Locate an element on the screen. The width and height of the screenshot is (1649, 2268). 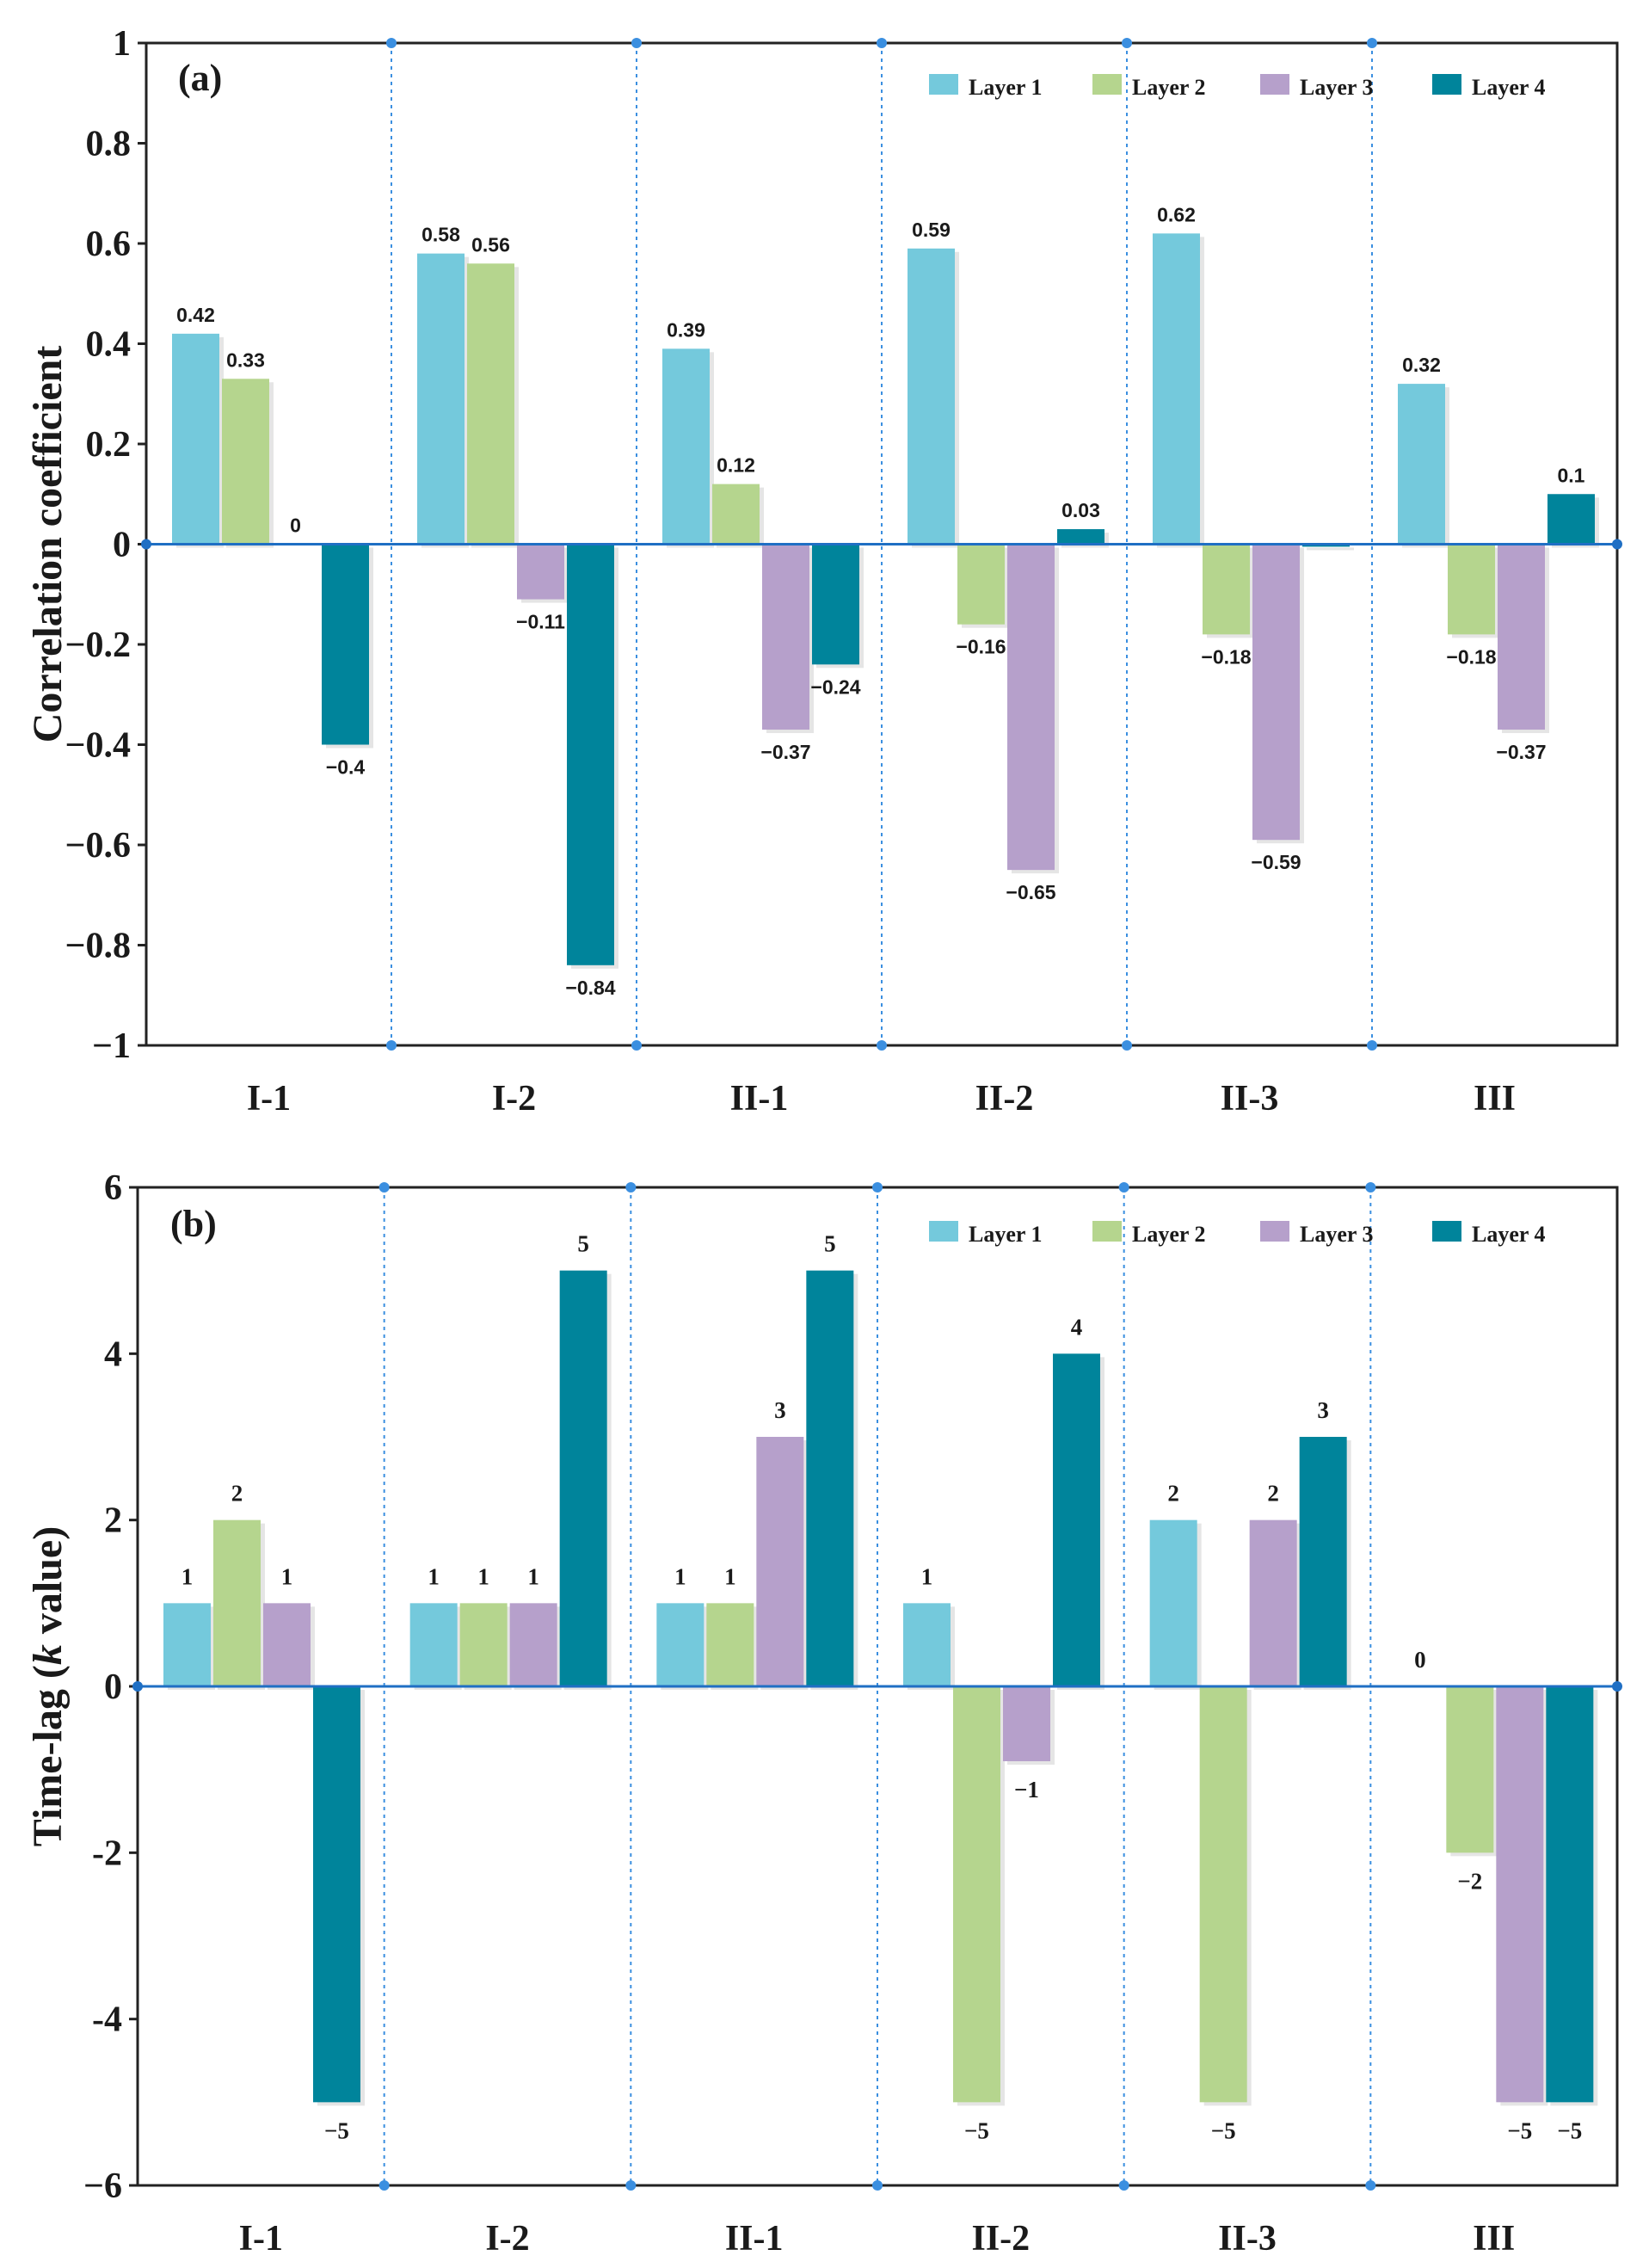
bar-layer-1-iii is located at coordinates (1422, 465).